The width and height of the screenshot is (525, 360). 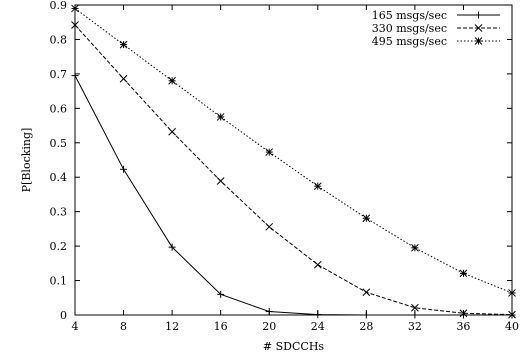 I want to click on x-tick-label: 8, so click(x=123, y=326).